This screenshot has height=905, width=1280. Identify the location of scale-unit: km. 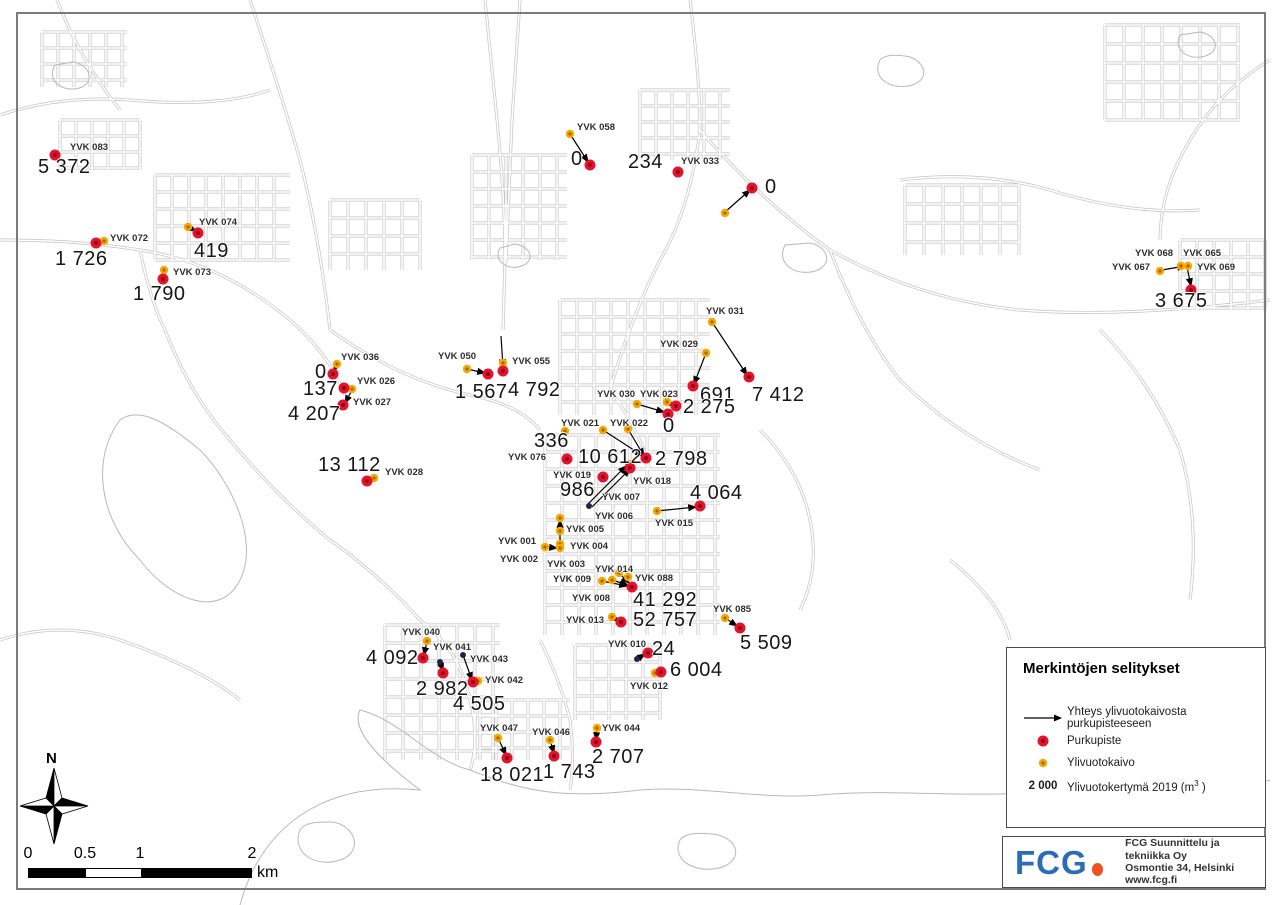
(268, 872).